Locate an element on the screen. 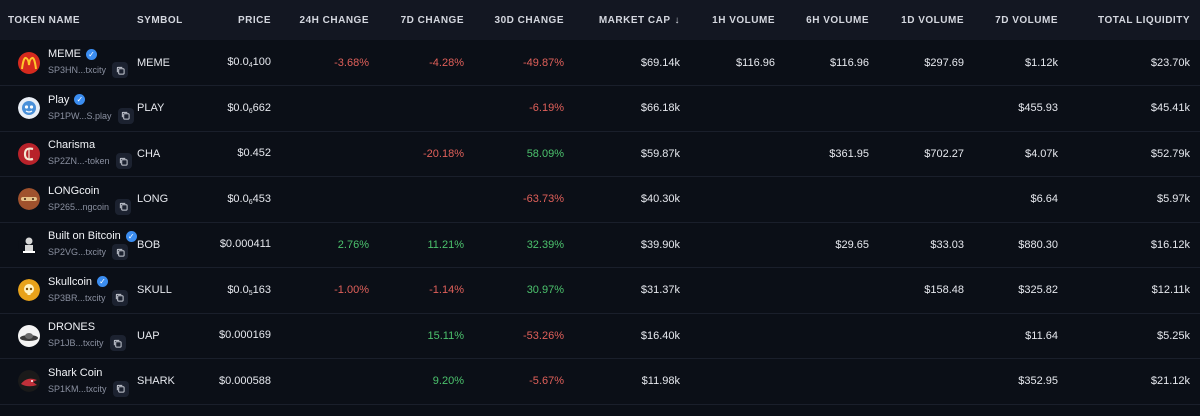 Image resolution: width=1200 pixels, height=416 pixels. col-market-cap: MARKET CAP ↓ is located at coordinates (632, 20).